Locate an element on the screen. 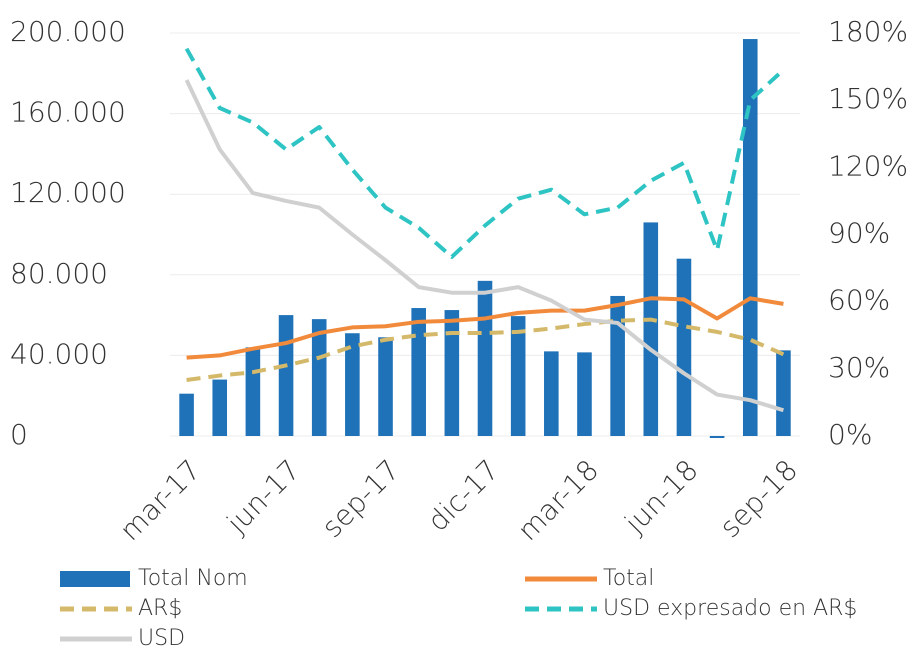 The width and height of the screenshot is (914, 655). y2-tick-label: 120% is located at coordinates (868, 165).